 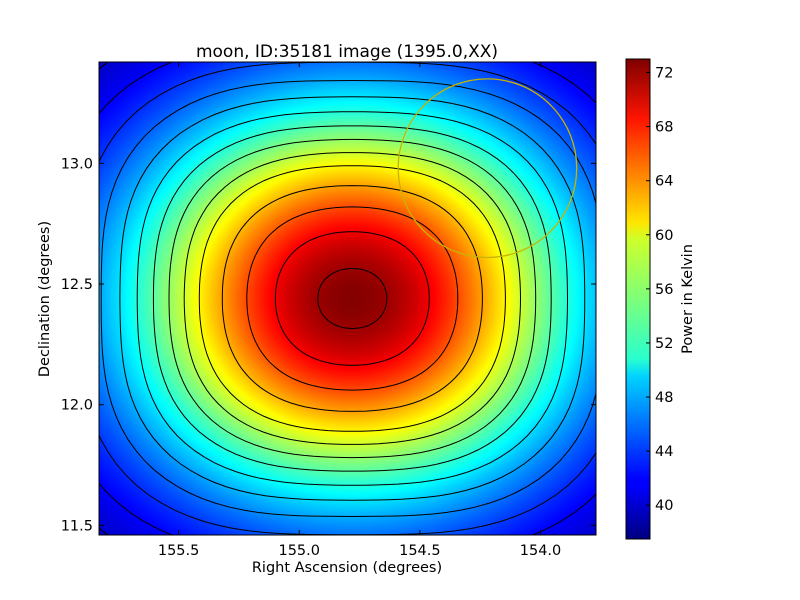 What do you see at coordinates (77, 164) in the screenshot?
I see `y-tick-label: 13.0` at bounding box center [77, 164].